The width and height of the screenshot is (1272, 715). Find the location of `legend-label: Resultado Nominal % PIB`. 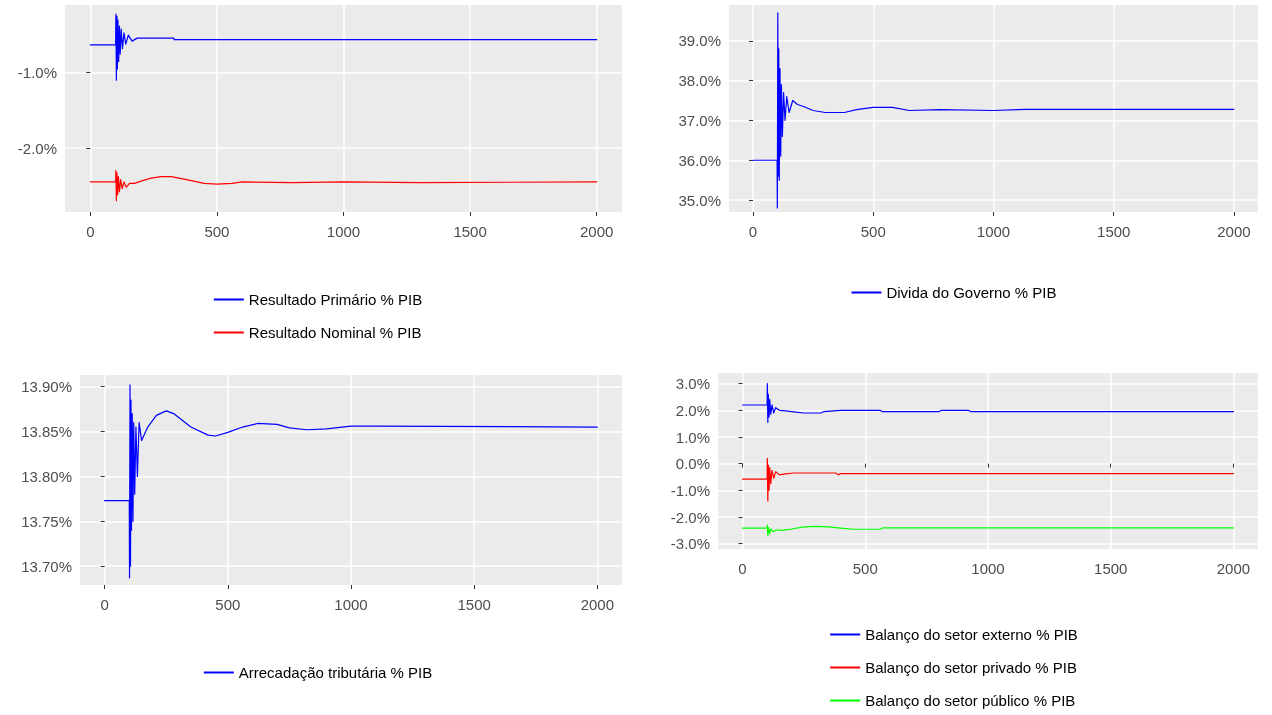

legend-label: Resultado Nominal % PIB is located at coordinates (335, 332).